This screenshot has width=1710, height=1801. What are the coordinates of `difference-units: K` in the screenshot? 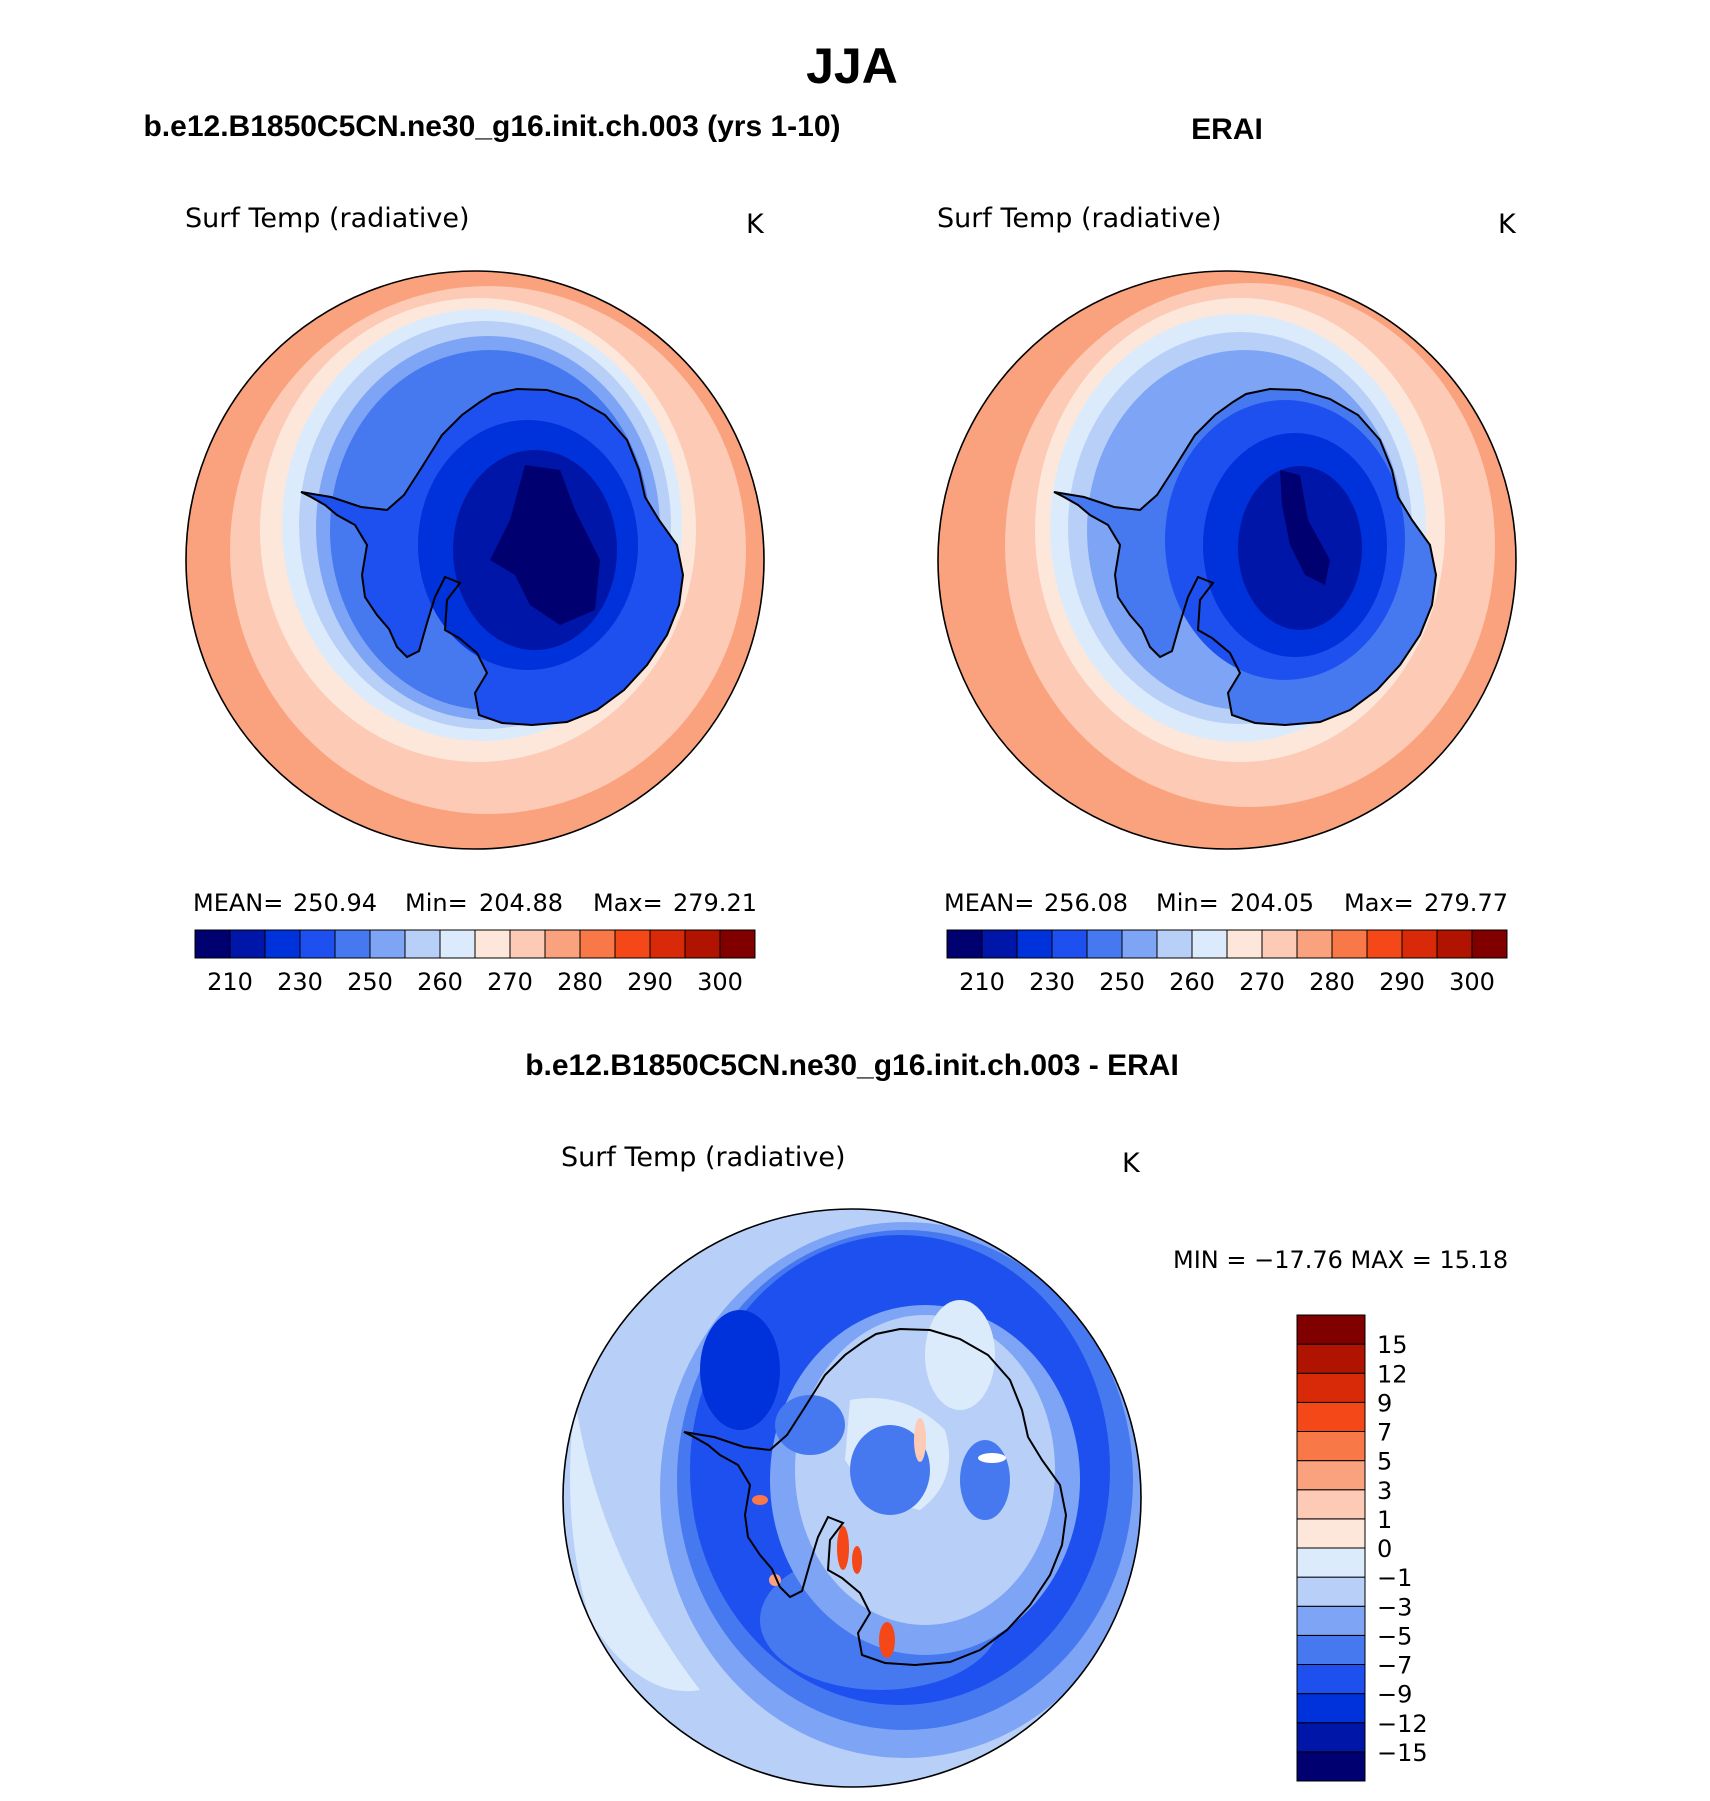 It's located at (1131, 1163).